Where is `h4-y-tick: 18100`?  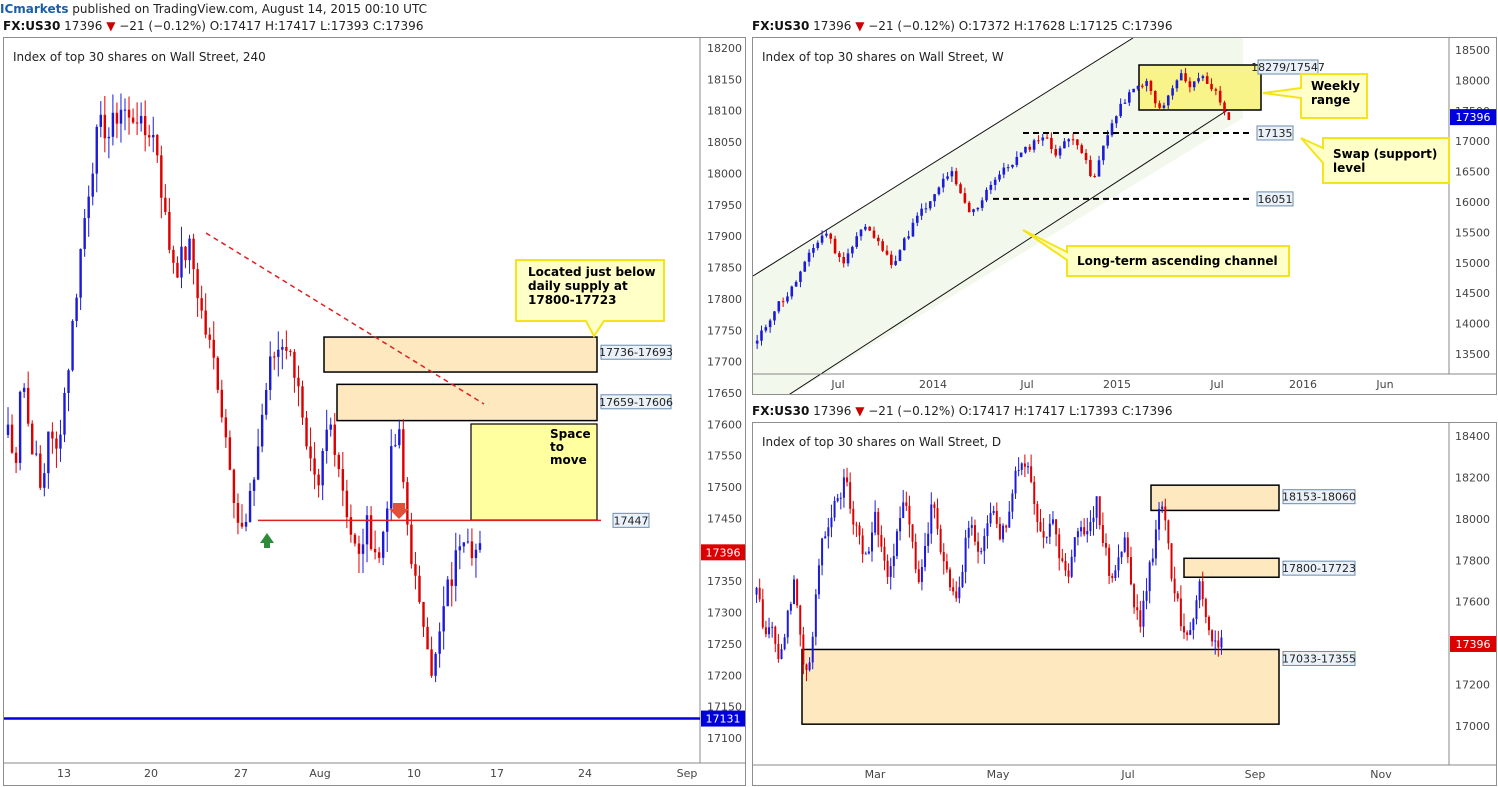 h4-y-tick: 18100 is located at coordinates (724, 111).